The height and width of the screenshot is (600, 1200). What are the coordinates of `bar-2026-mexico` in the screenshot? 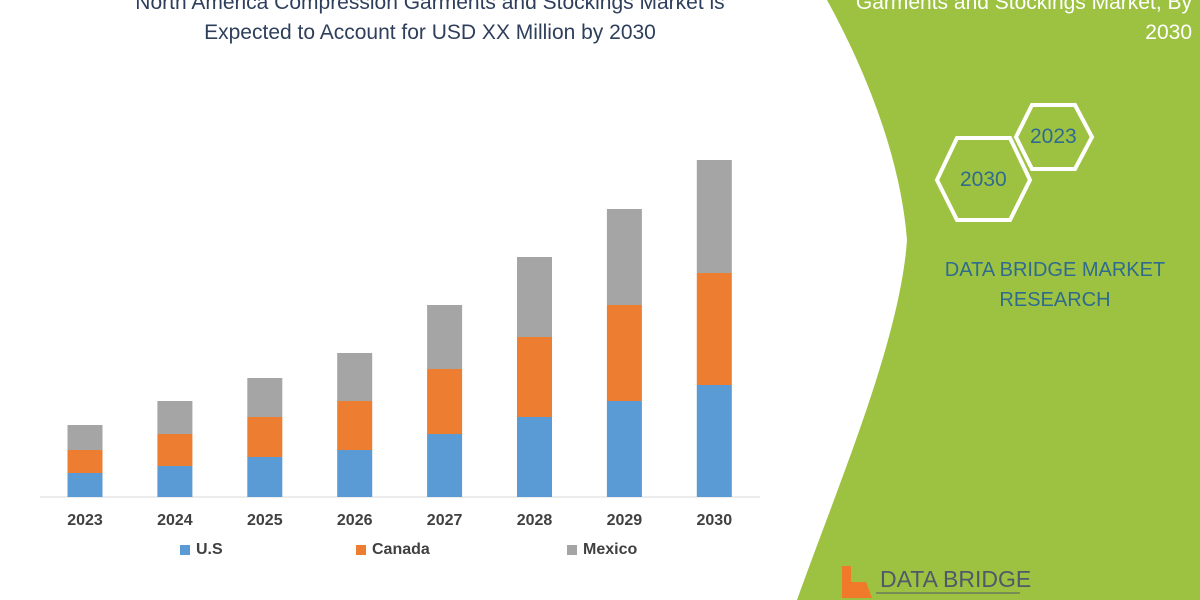 It's located at (355, 377).